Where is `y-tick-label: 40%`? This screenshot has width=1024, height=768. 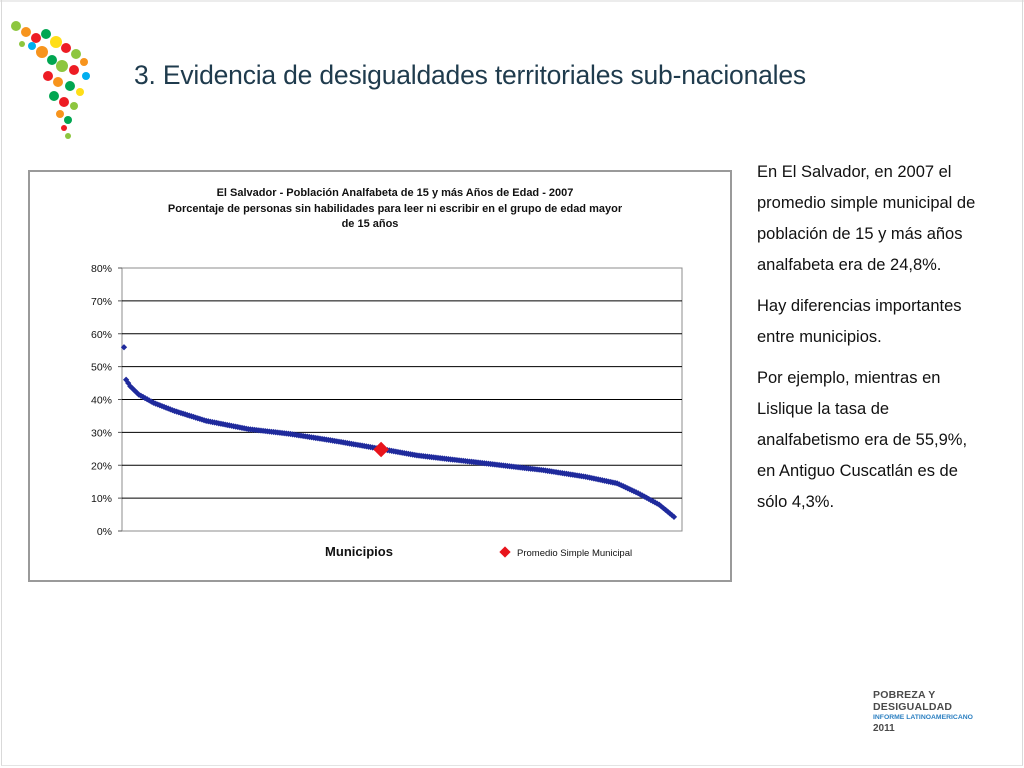
y-tick-label: 40% is located at coordinates (101, 401).